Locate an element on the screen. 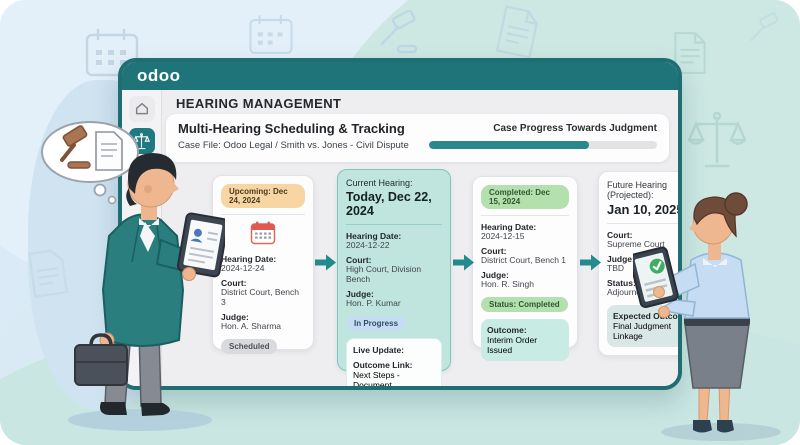 The image size is (800, 445). progress-label: Case Progress Towards Judgment is located at coordinates (575, 128).